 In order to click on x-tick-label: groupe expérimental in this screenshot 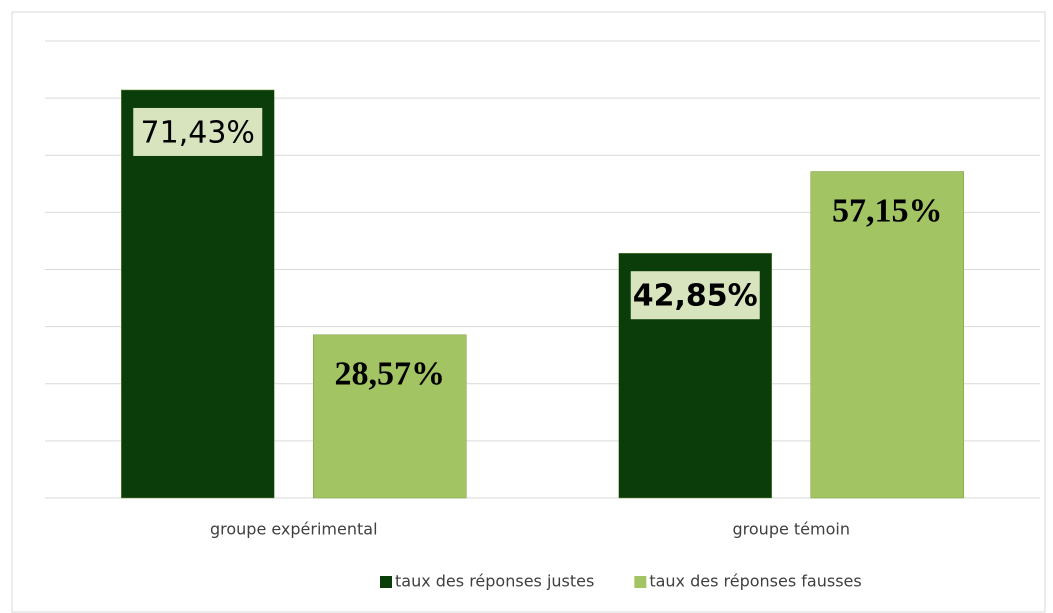, I will do `click(294, 529)`.